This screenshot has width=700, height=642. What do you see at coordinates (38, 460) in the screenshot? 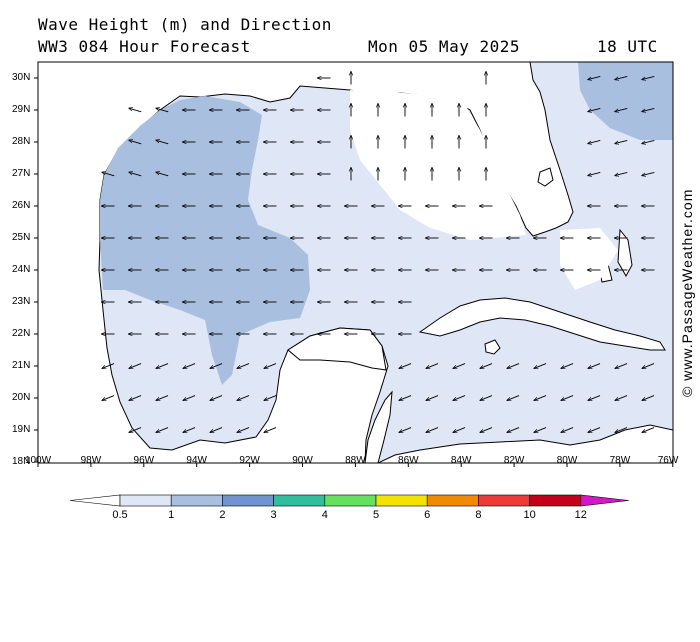
I see `lon-tick-label: 100W` at bounding box center [38, 460].